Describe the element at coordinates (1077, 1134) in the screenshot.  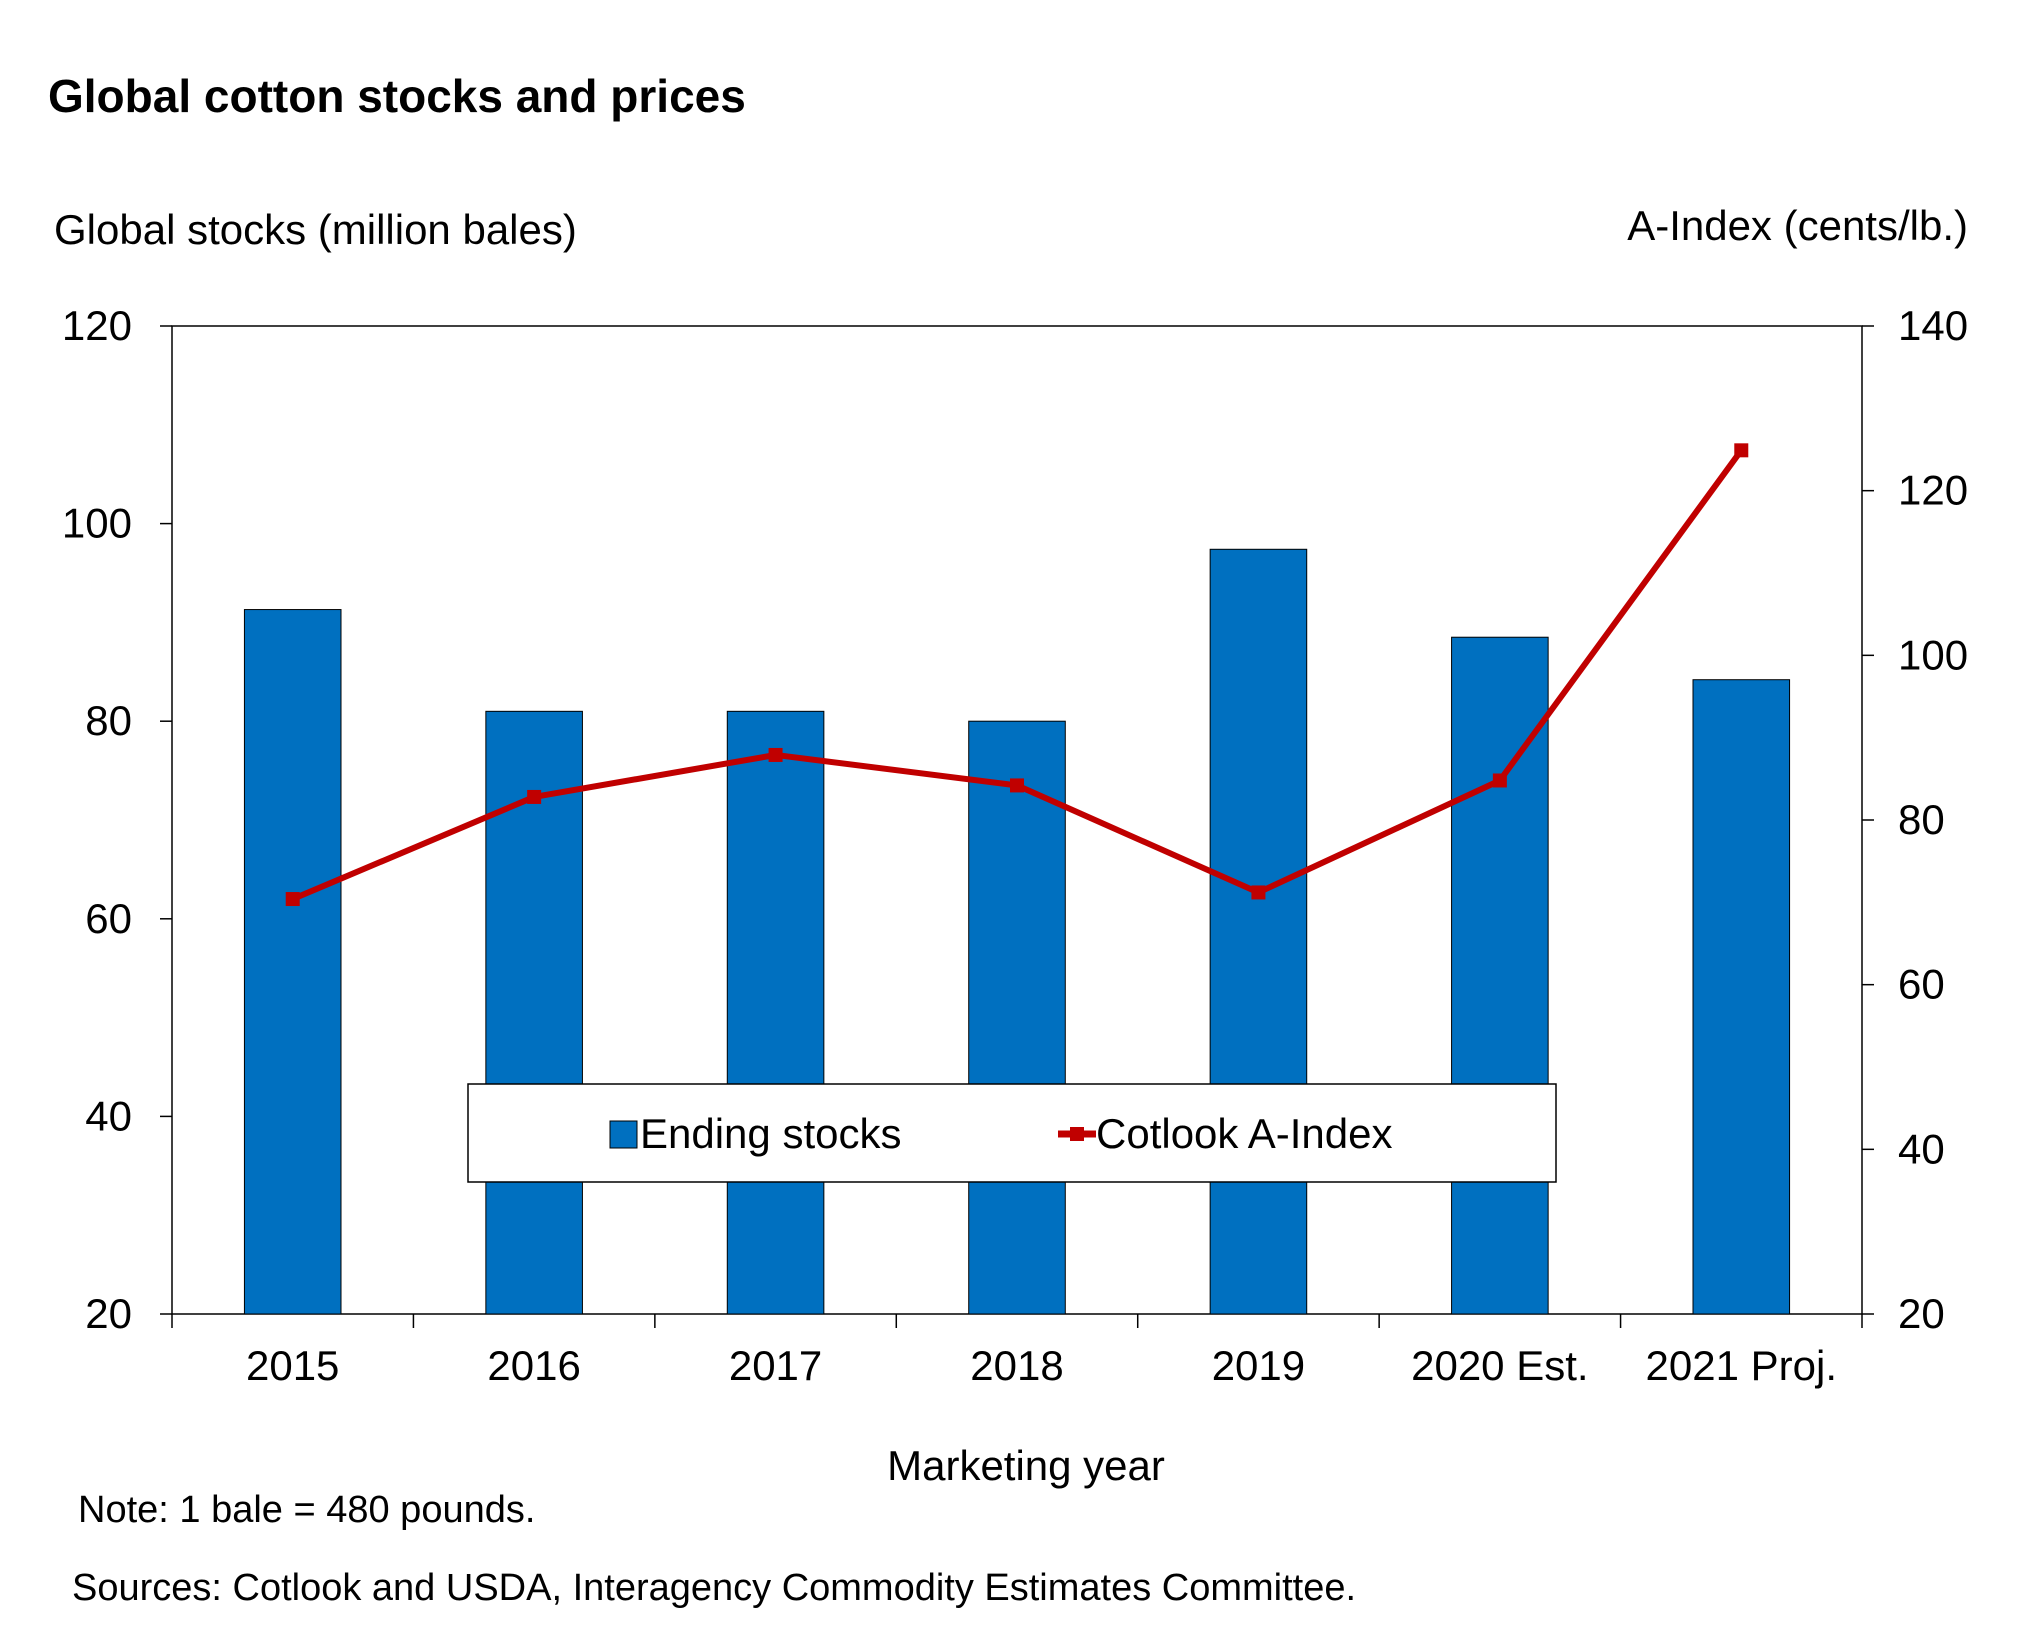
I see `legend-marker-cotlook` at that location.